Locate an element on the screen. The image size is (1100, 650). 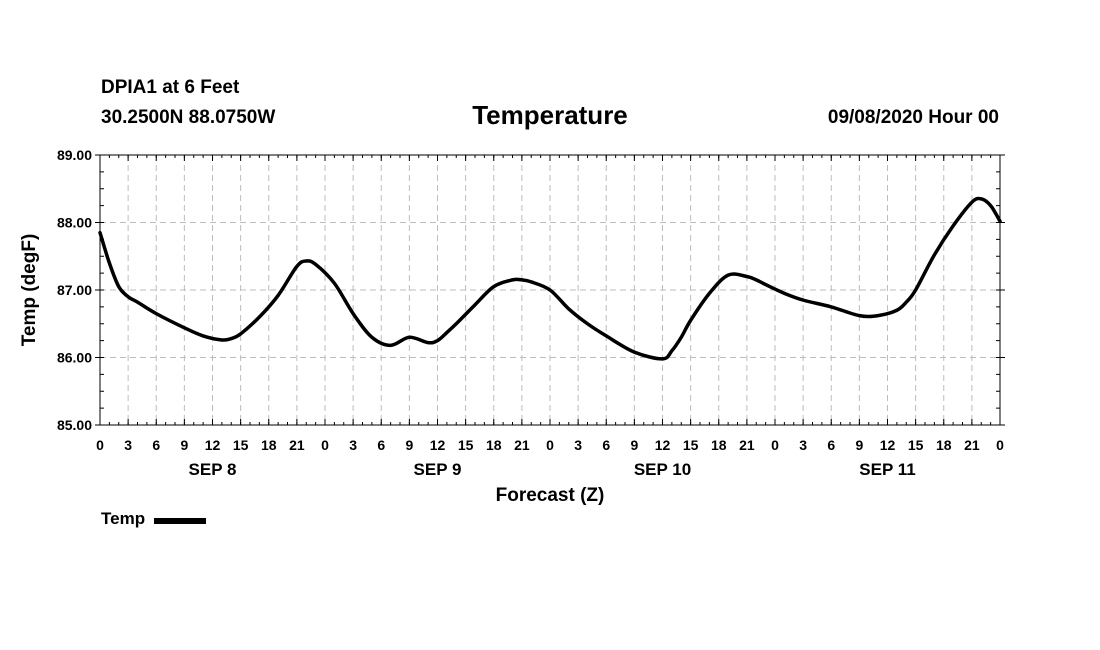
y-axis-title: Temp (degF) is located at coordinates (29, 290).